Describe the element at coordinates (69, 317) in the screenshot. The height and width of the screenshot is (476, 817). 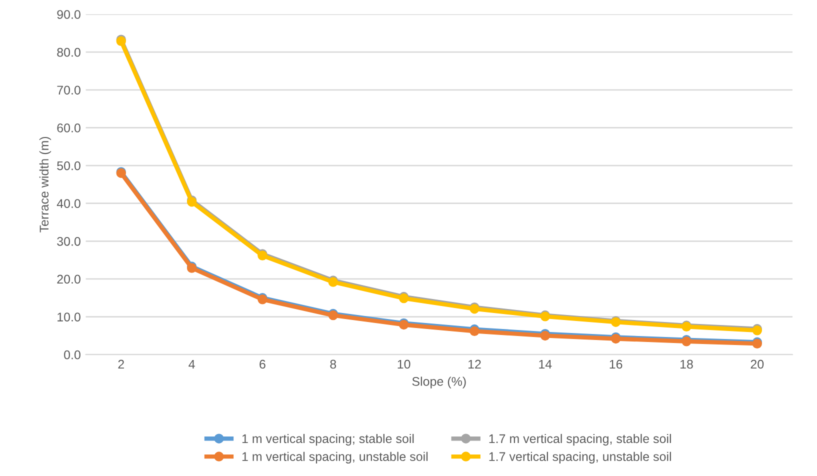
I see `y-tick-label: 10.0` at that location.